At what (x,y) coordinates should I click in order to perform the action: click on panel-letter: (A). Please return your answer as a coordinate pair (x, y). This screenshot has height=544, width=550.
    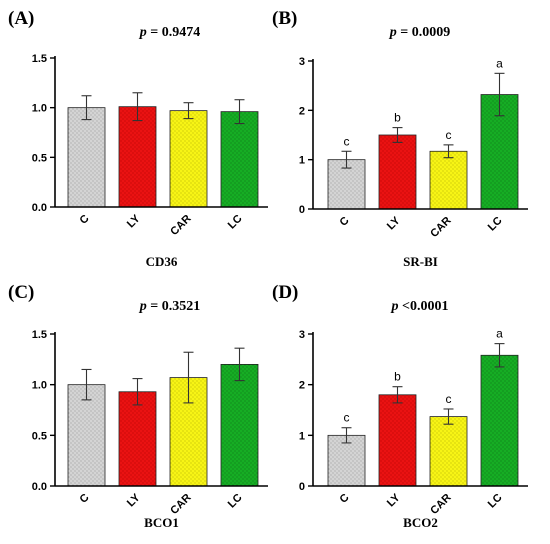
    Looking at the image, I should click on (21, 18).